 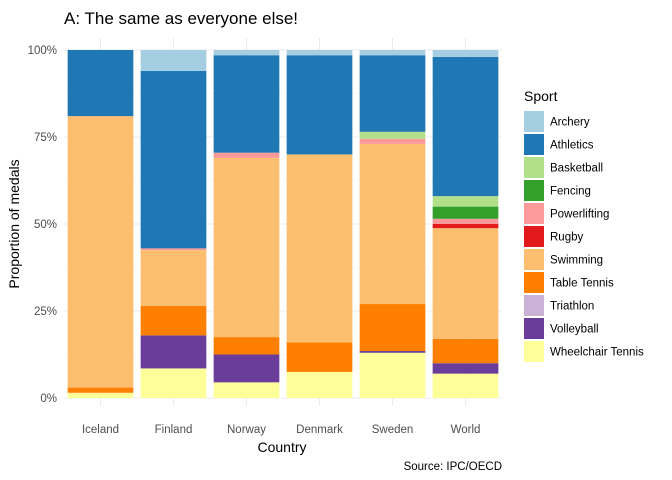 I want to click on legend-label: Powerlifting, so click(x=579, y=215).